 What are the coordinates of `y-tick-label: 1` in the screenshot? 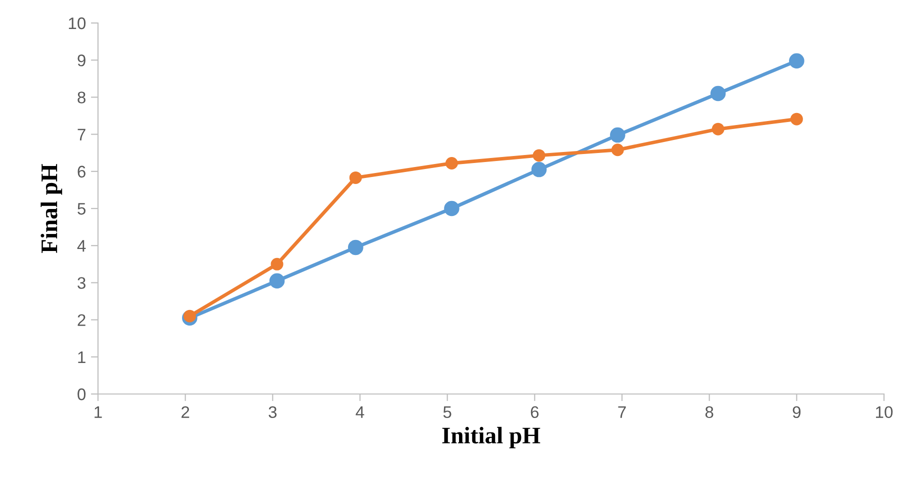 It's located at (82, 357).